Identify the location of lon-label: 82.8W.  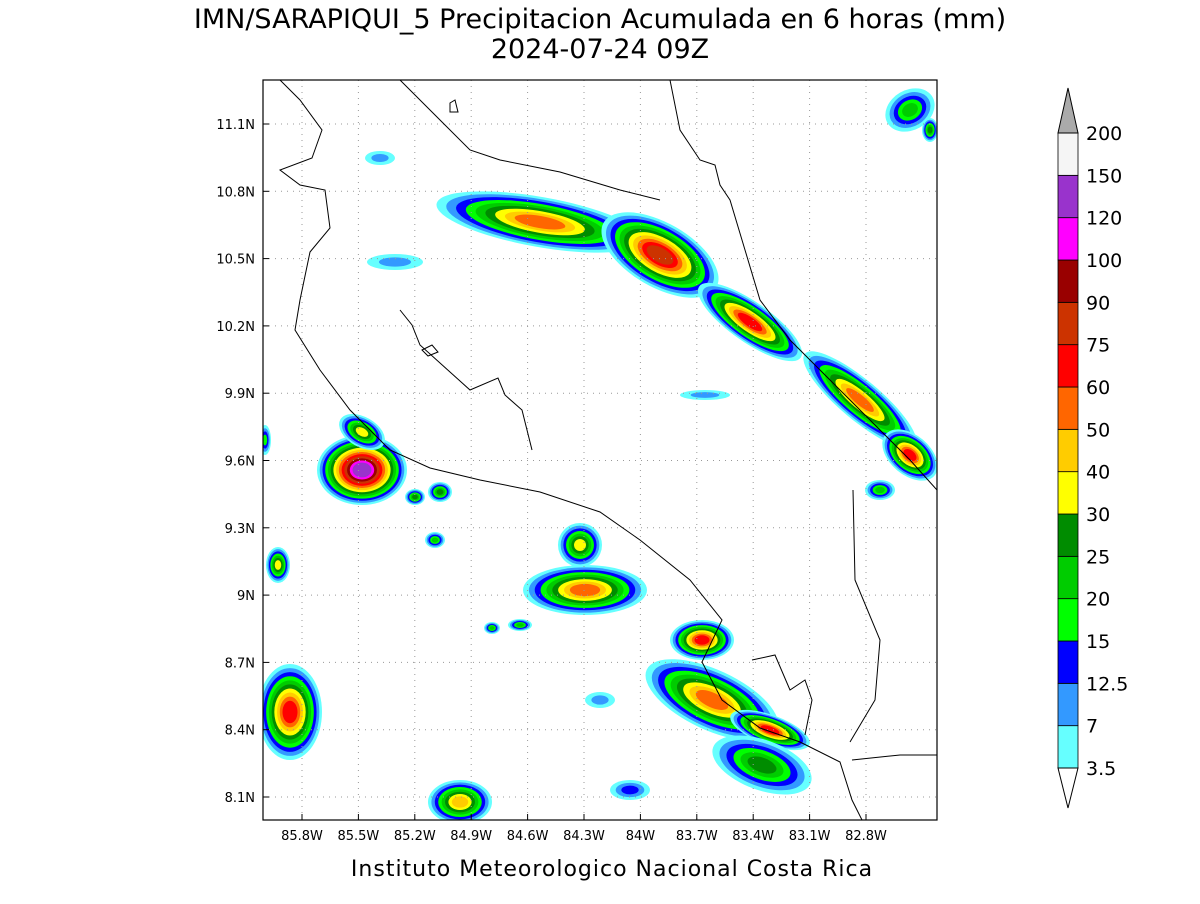
(866, 836).